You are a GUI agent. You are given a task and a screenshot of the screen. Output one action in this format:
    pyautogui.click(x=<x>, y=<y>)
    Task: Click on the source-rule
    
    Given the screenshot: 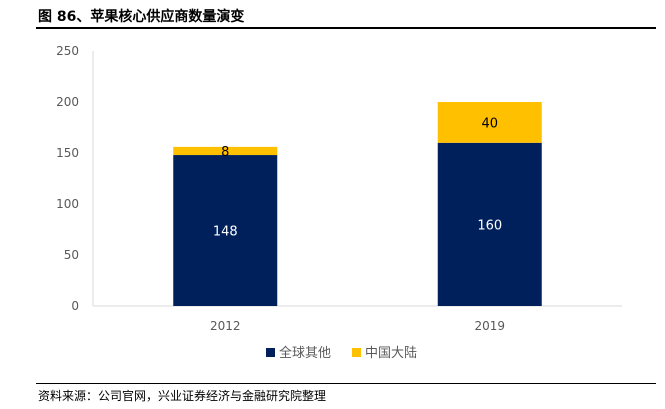 What is the action you would take?
    pyautogui.click(x=346, y=383)
    